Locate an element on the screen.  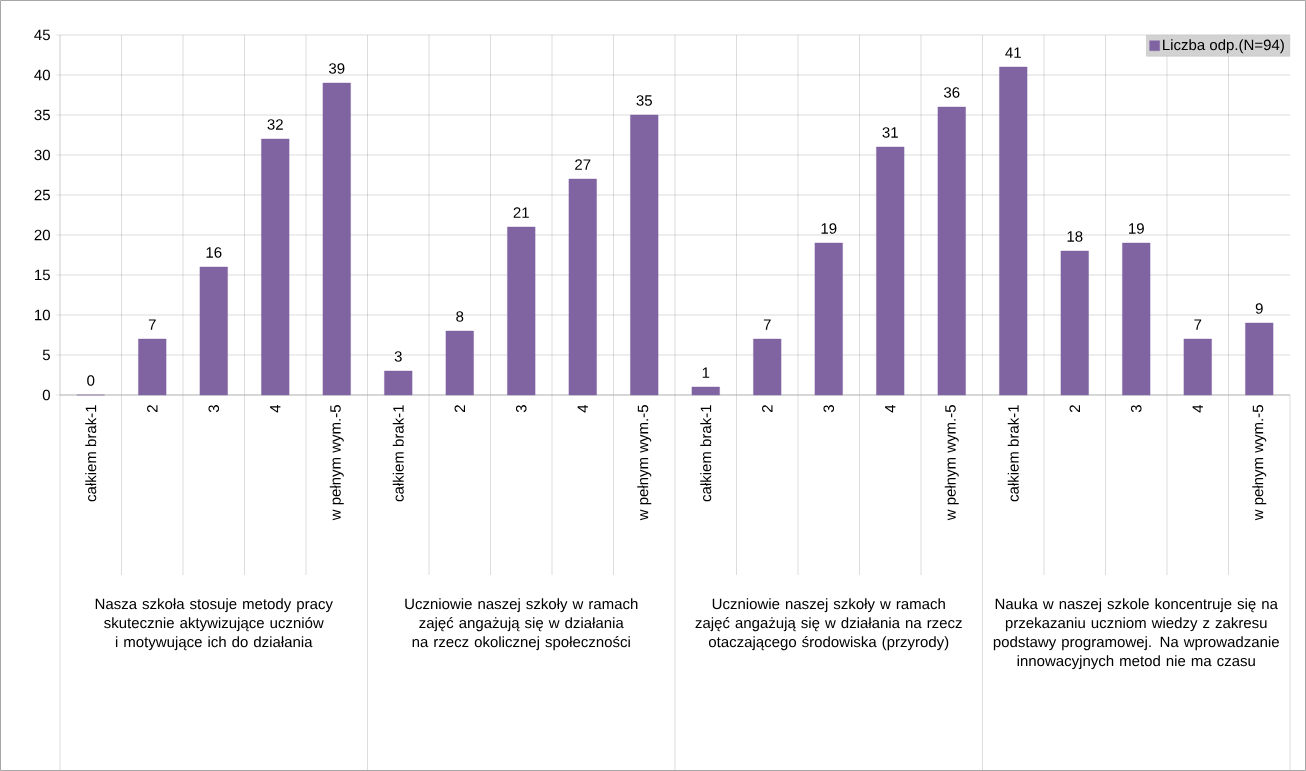
text: Nauka w naszej szkole koncentruje się na przekazaniu uczniom wiedzy z zakresu podstawy programowej. Na wprowadzanie innowacyjnych metod nie ma czasu is located at coordinates (1136, 634).